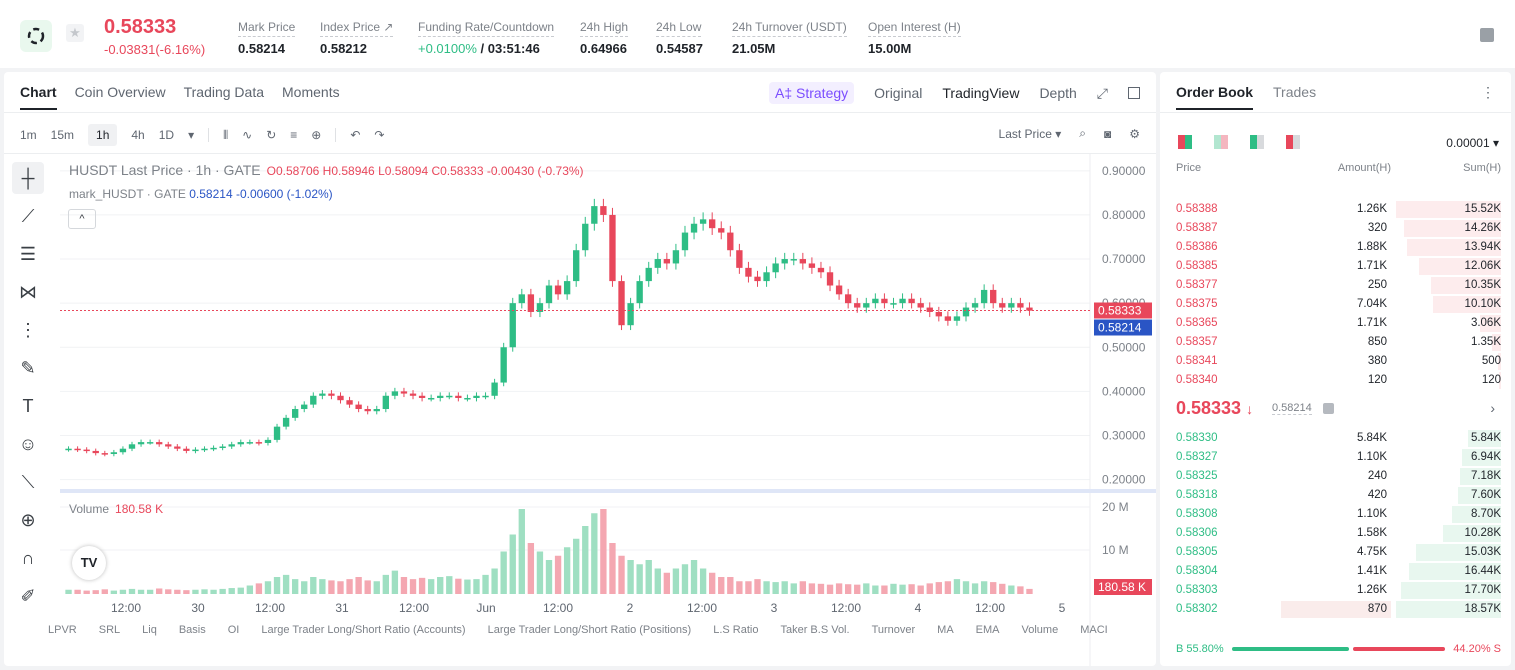 The height and width of the screenshot is (670, 1515). I want to click on timeframe-1m: 1m, so click(28, 135).